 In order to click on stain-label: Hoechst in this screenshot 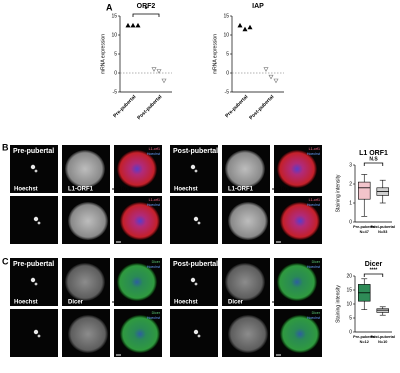, I will do `click(26, 190)`.